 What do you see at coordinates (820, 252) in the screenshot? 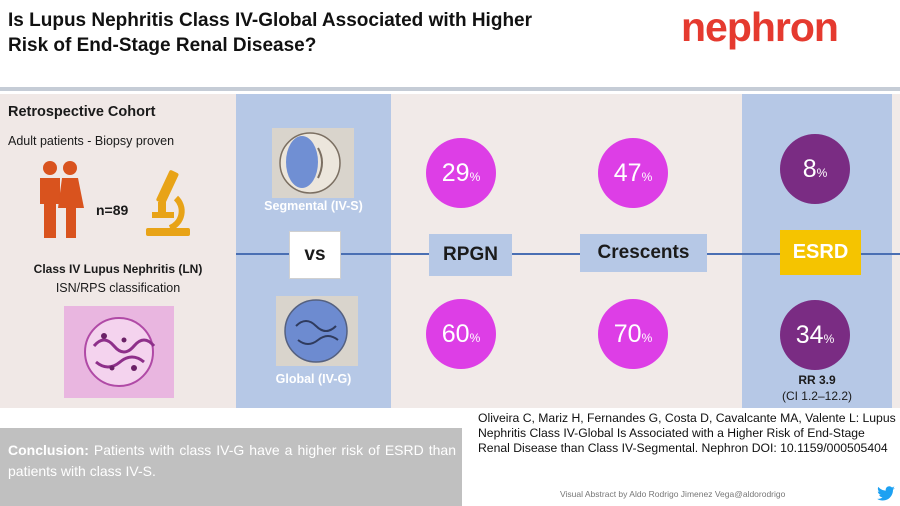
I see `esrd-label: ESRD` at bounding box center [820, 252].